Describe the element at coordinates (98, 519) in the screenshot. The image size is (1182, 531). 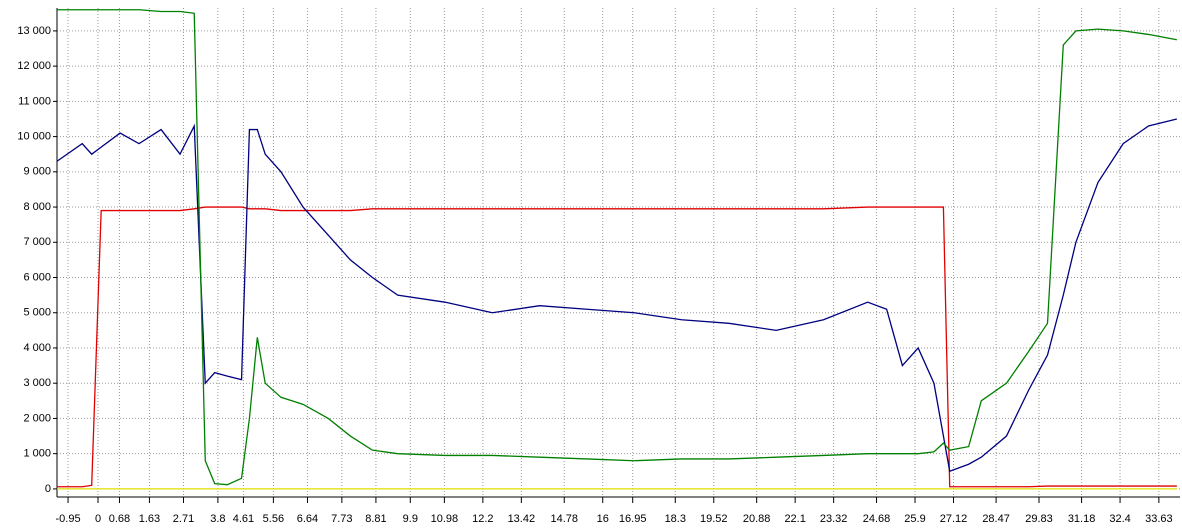
I see `x-tick-label: 0` at that location.